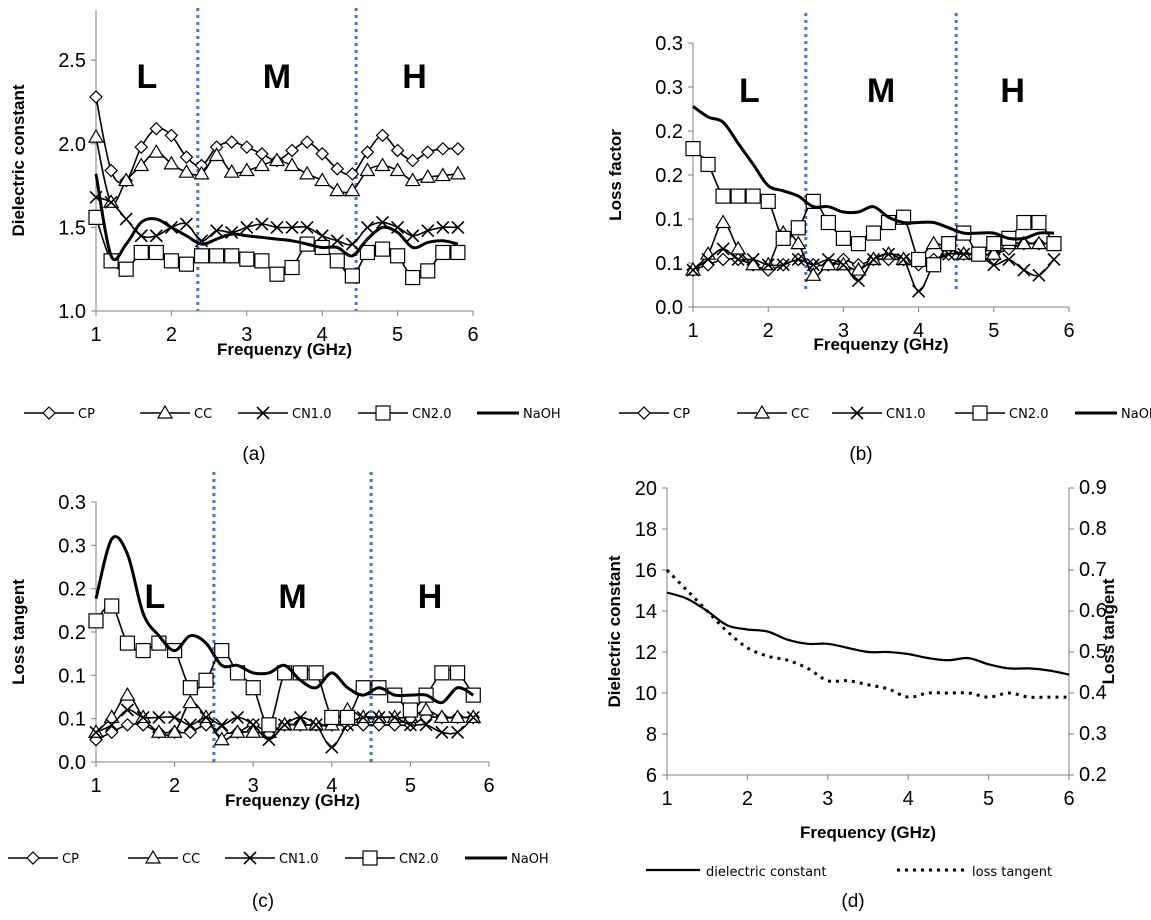  Describe the element at coordinates (860, 454) in the screenshot. I see `panel-label: (b)` at that location.